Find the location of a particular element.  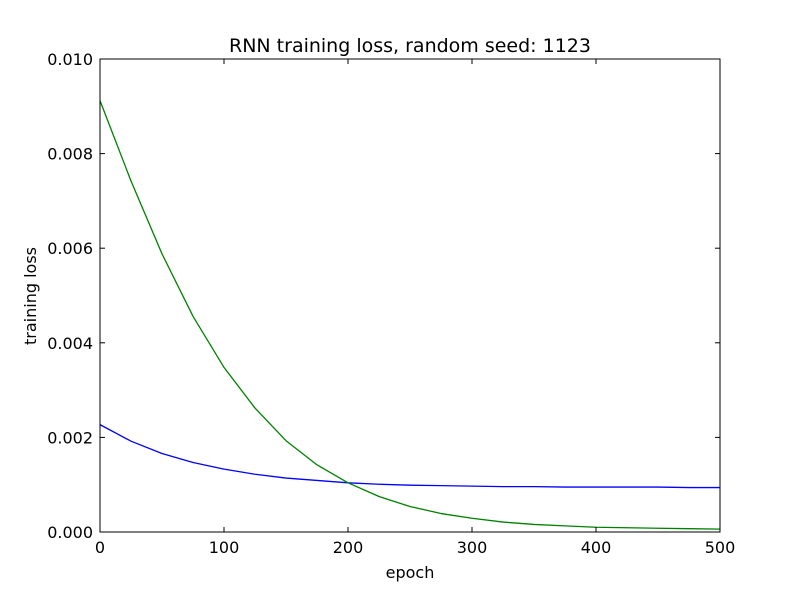

x-tick-label: 400 is located at coordinates (596, 547).